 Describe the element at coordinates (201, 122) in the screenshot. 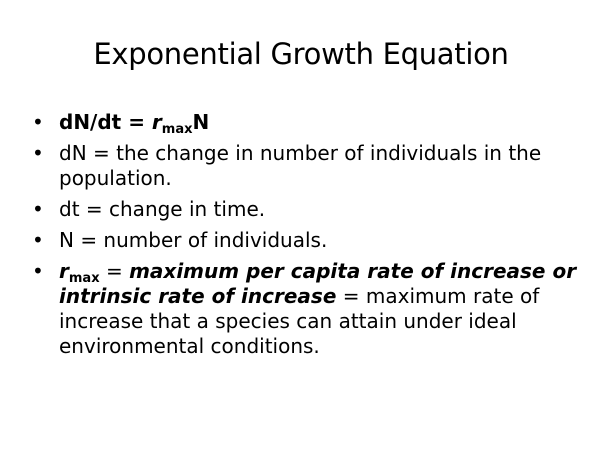

I see `equation-n: N` at that location.